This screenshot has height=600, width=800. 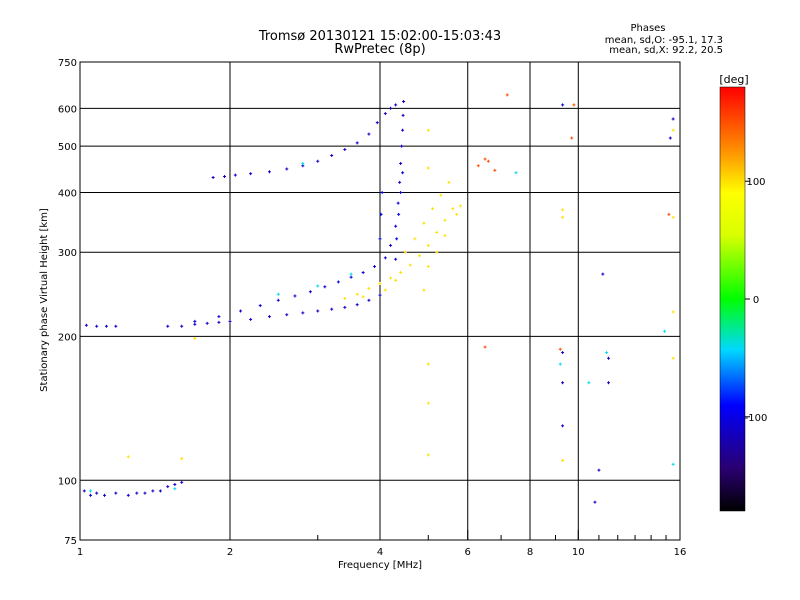 I want to click on colorbar-tick-label: 0, so click(x=756, y=300).